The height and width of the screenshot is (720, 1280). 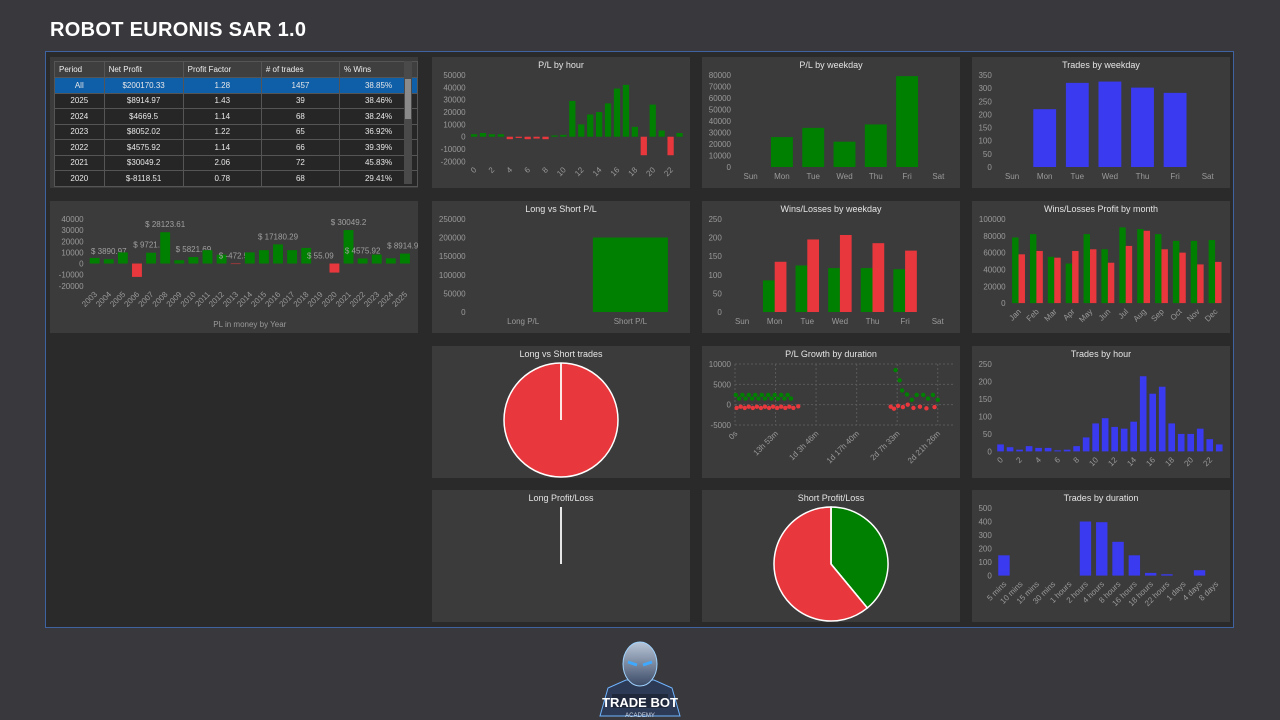 What do you see at coordinates (236, 116) in the screenshot?
I see `table-row: 2024 $4669.5 1.14 68 38.24%` at bounding box center [236, 116].